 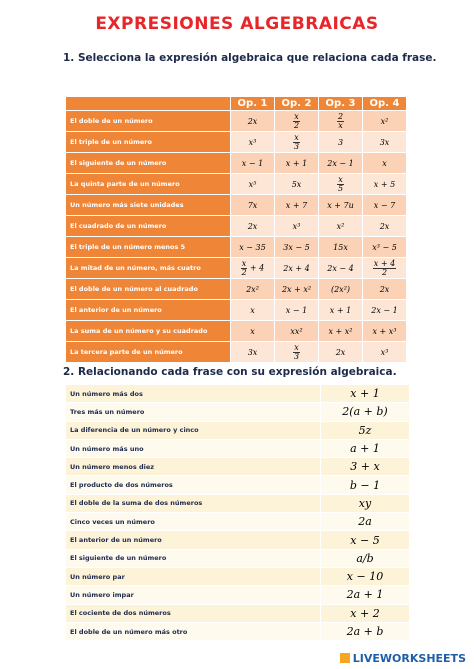 I want to click on option: 2x², so click(x=252, y=289).